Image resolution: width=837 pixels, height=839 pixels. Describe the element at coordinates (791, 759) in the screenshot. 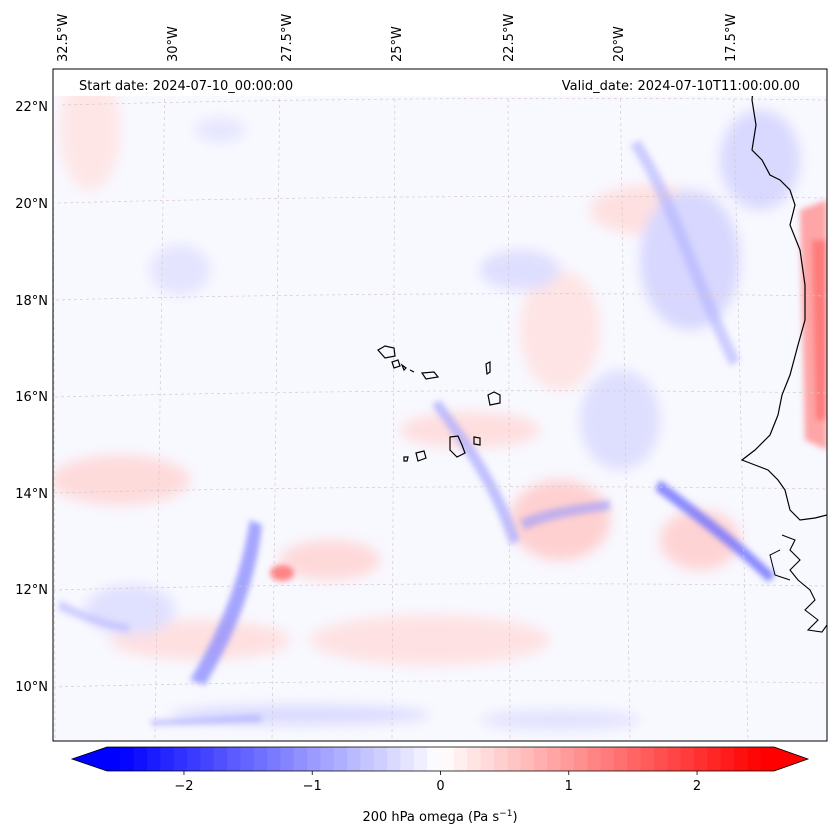

I see `colorbar-extend-max` at that location.